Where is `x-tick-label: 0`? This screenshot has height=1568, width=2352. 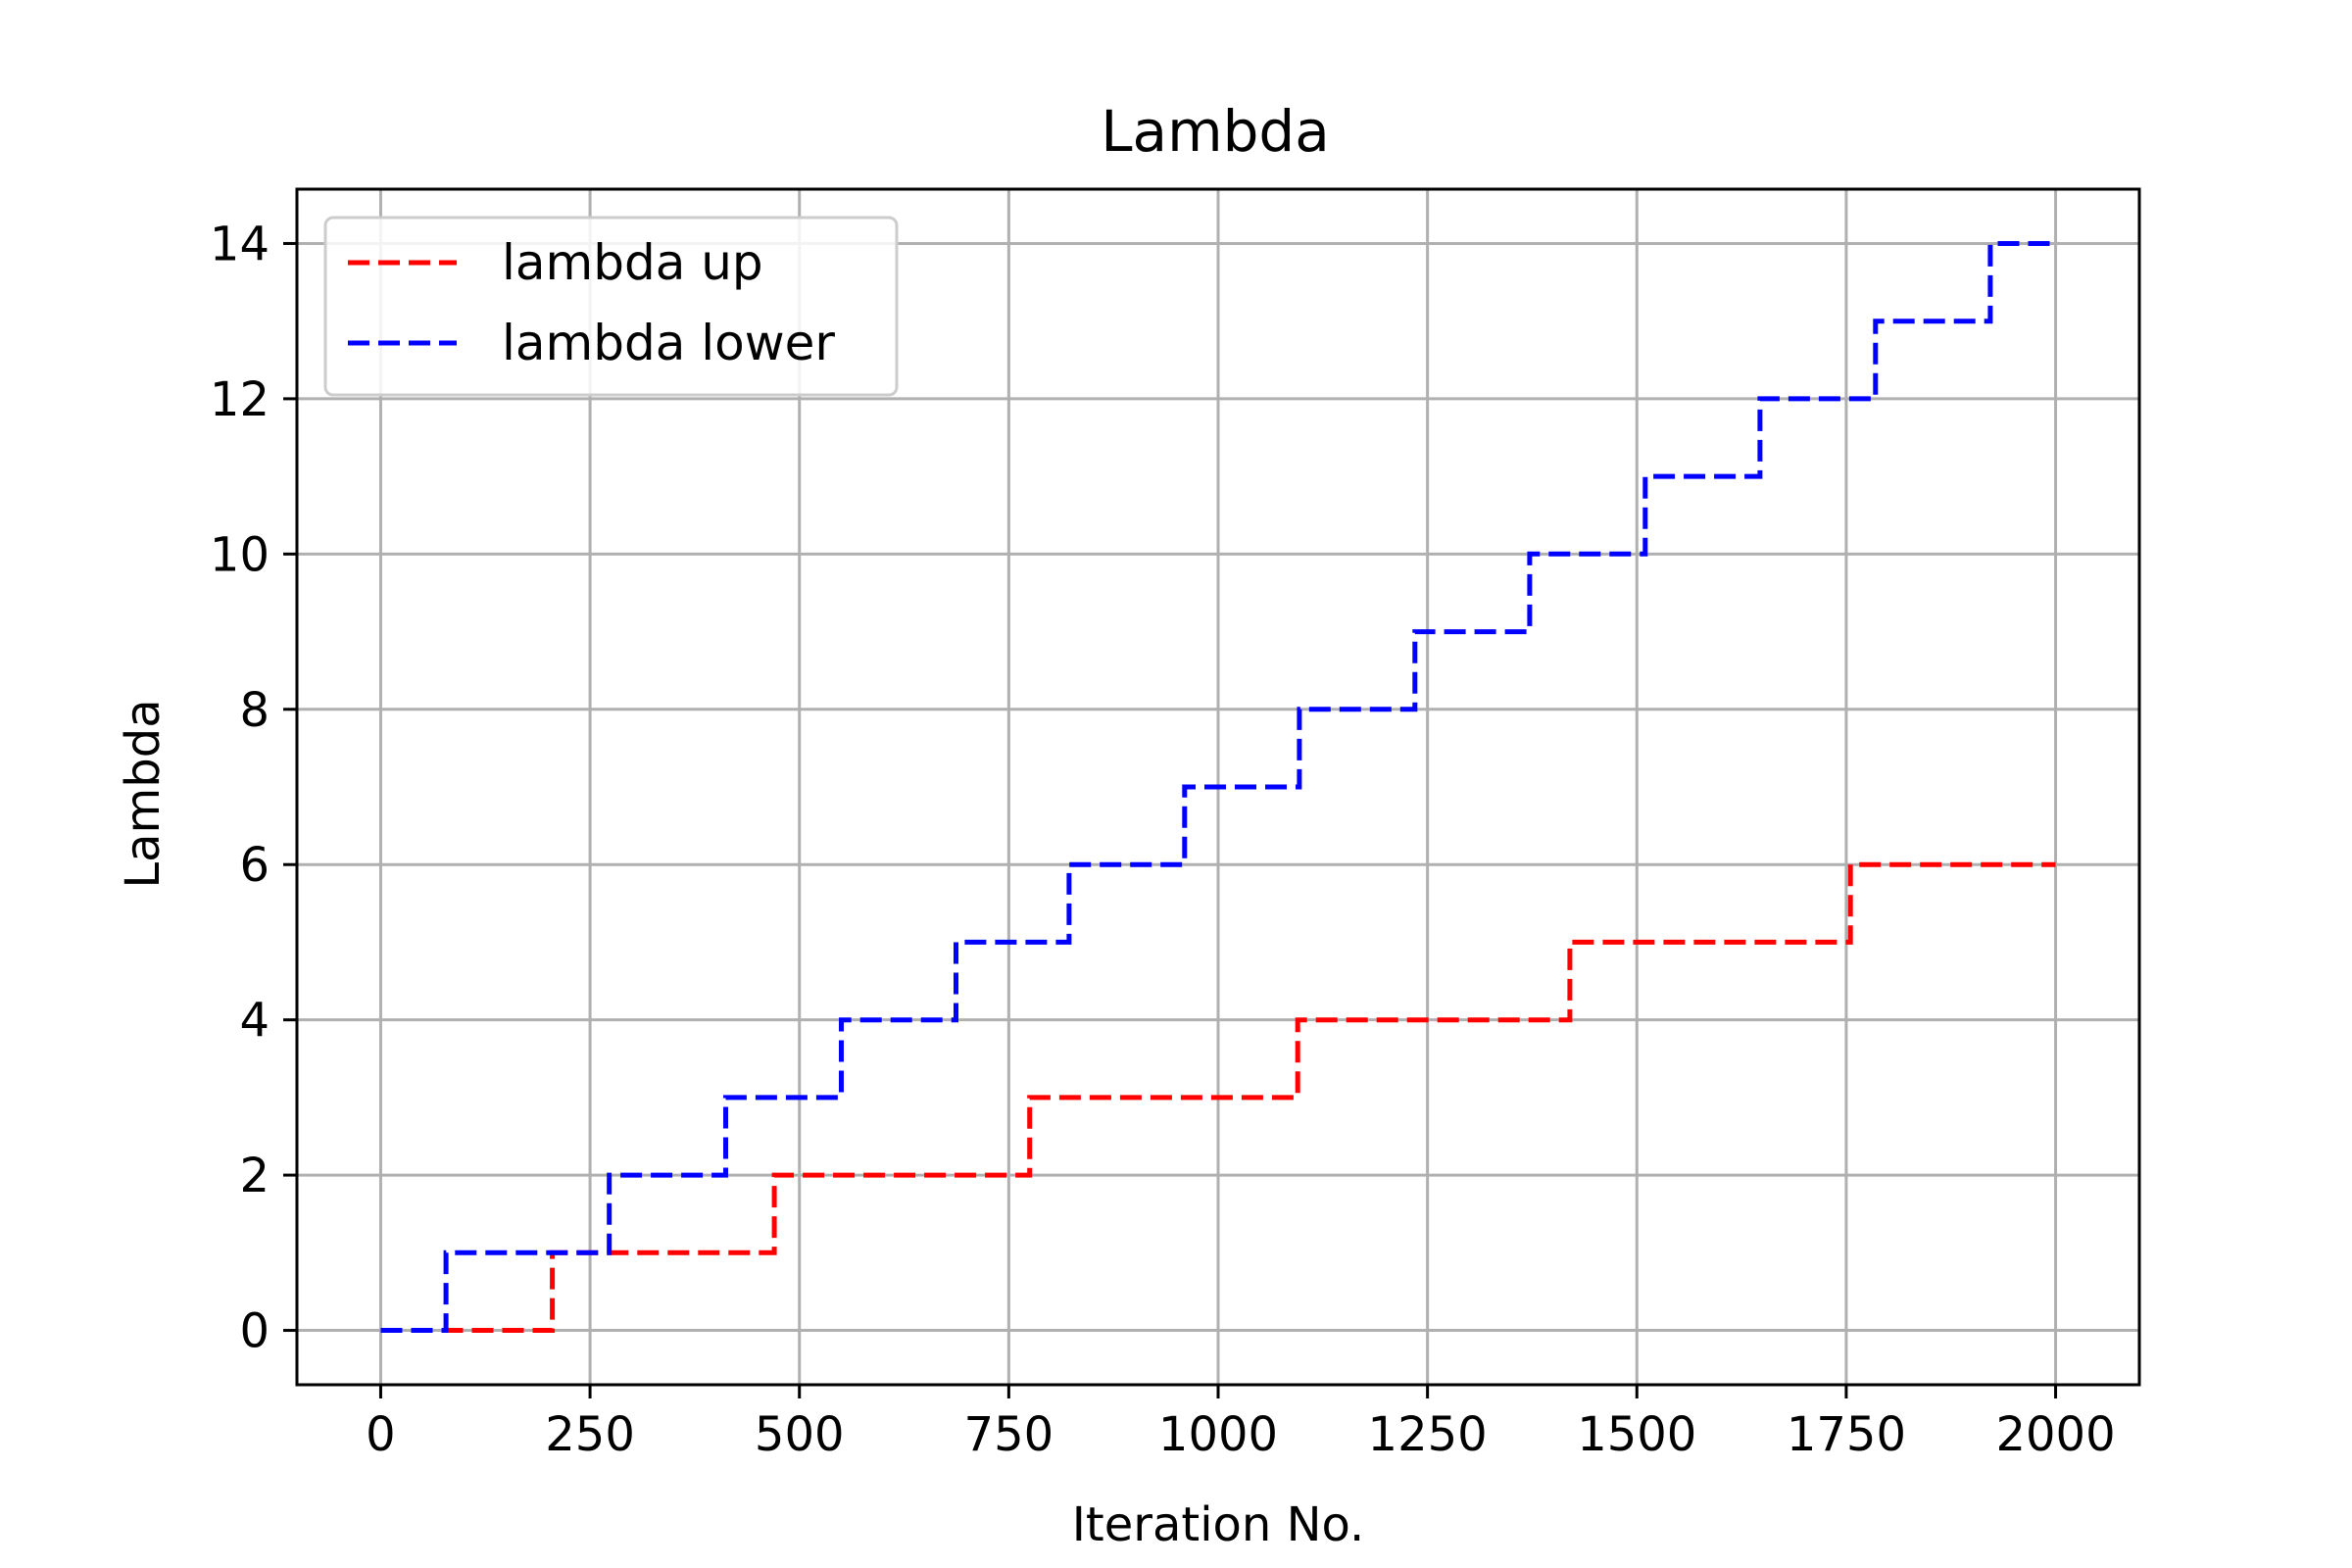 x-tick-label: 0 is located at coordinates (381, 1434).